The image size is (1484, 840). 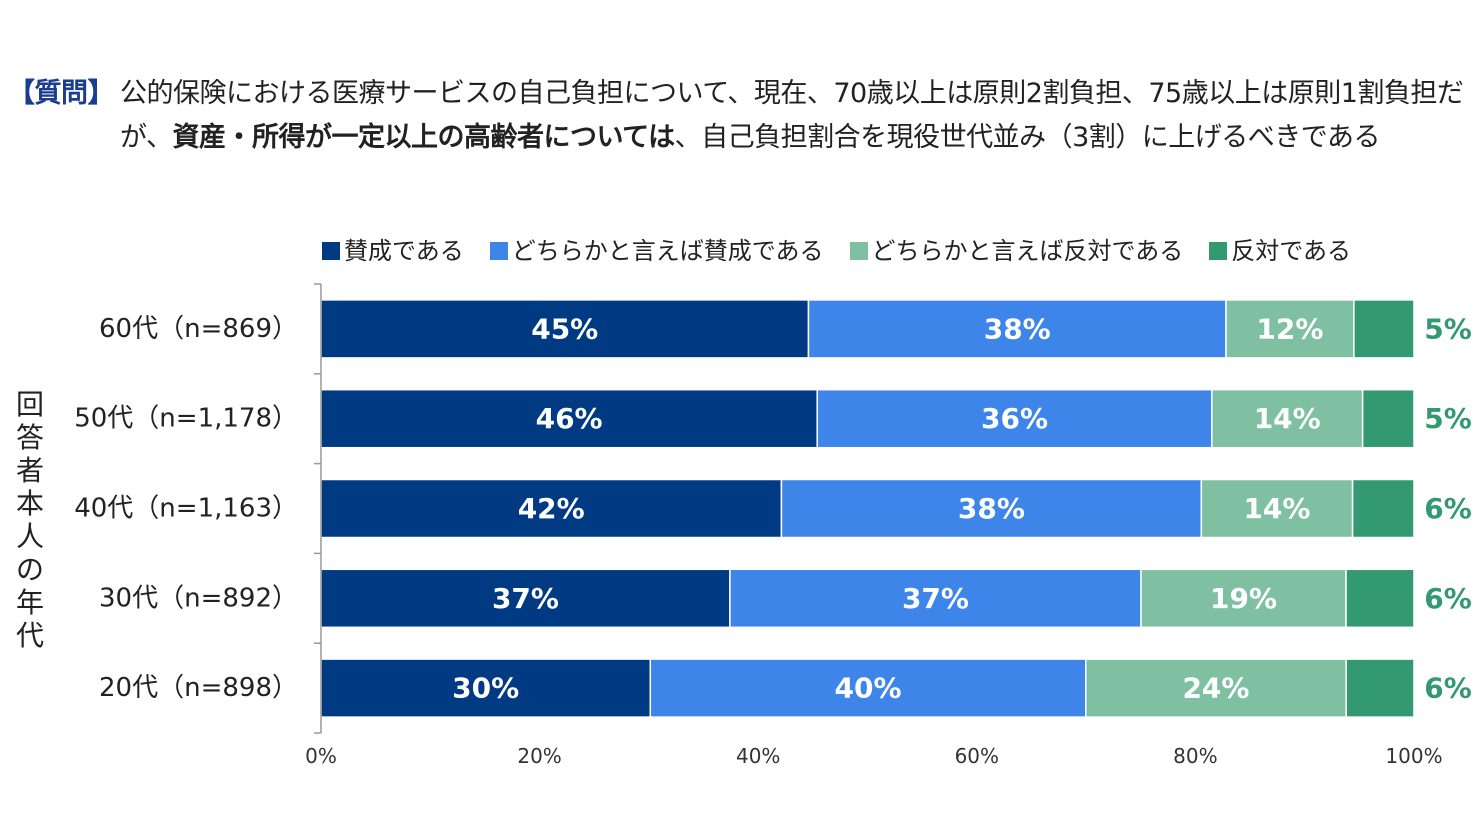 I want to click on data-label-4-2: 24%, so click(x=1215, y=688).